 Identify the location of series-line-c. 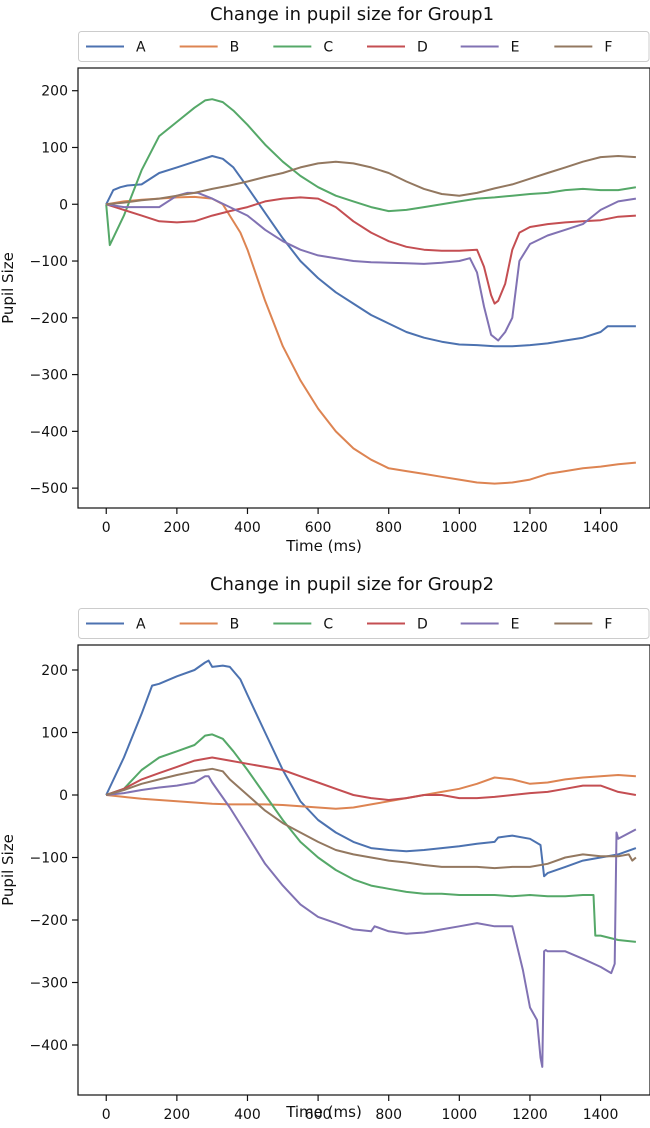
(371, 172).